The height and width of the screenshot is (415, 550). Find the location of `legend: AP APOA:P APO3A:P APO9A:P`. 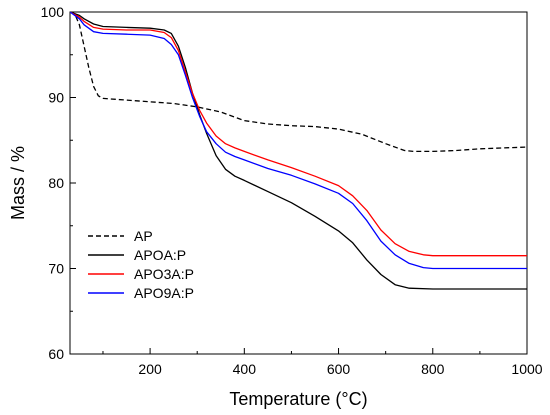

legend: AP APOA:P APO3A:P APO9A:P is located at coordinates (141, 264).